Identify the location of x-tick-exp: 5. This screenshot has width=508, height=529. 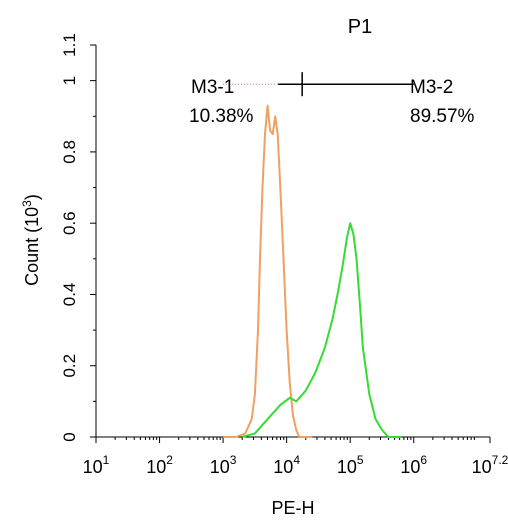
(360, 460).